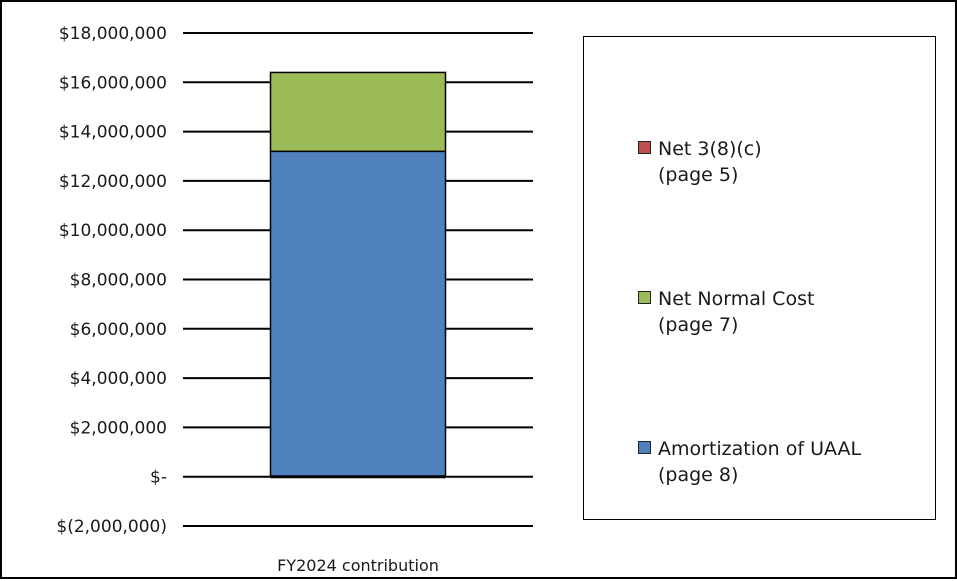 The height and width of the screenshot is (581, 957). What do you see at coordinates (118, 379) in the screenshot?
I see `y-tick-label: $4,000,000` at bounding box center [118, 379].